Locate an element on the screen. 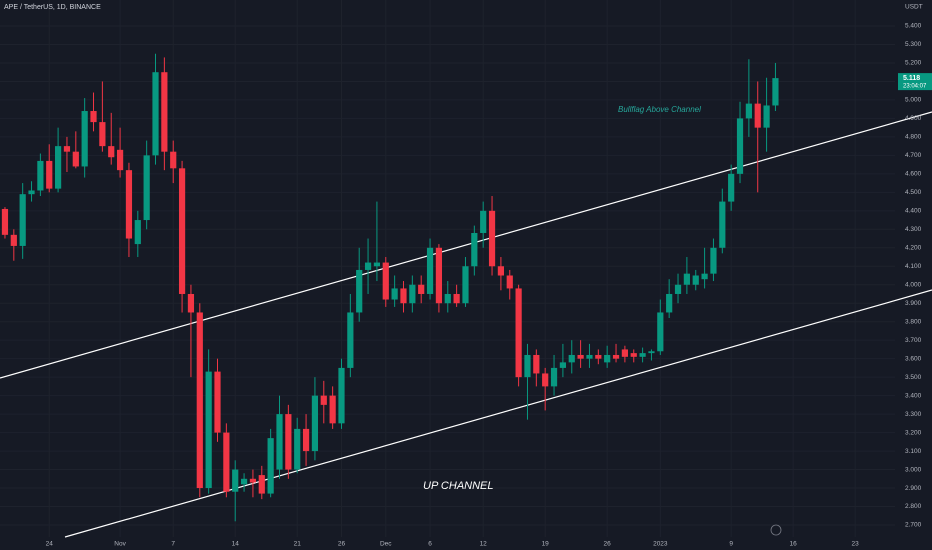  countdown-label: 23:04:07 is located at coordinates (915, 87).